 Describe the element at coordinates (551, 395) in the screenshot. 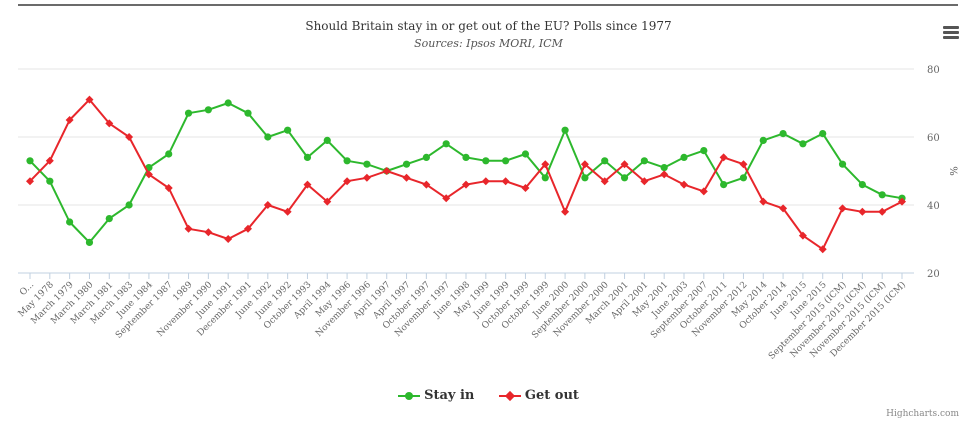

I see `legend-label-get-out: Get out` at that location.